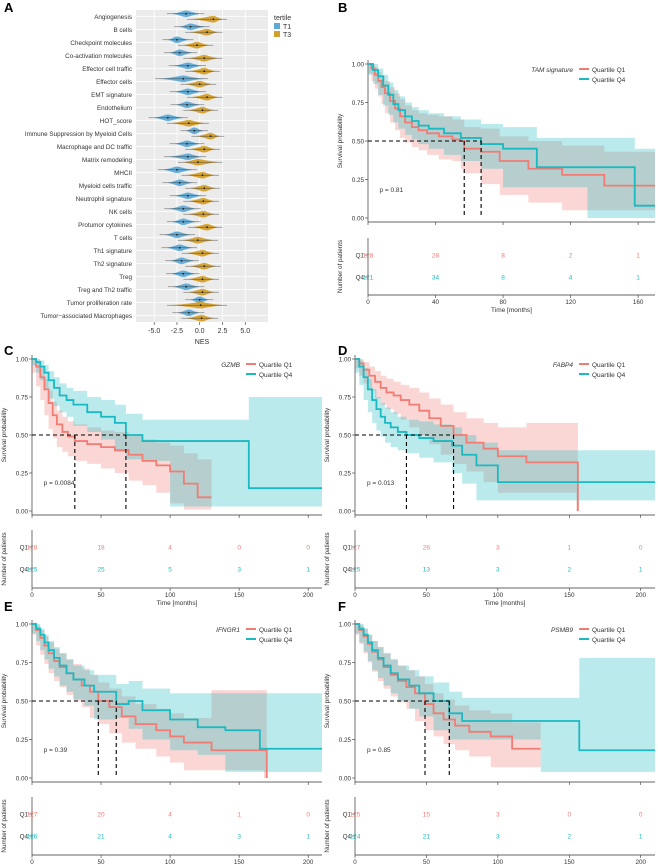 The height and width of the screenshot is (865, 658). What do you see at coordinates (78, 134) in the screenshot?
I see `category-label: Immune Suppression by Myeloid Cells` at bounding box center [78, 134].